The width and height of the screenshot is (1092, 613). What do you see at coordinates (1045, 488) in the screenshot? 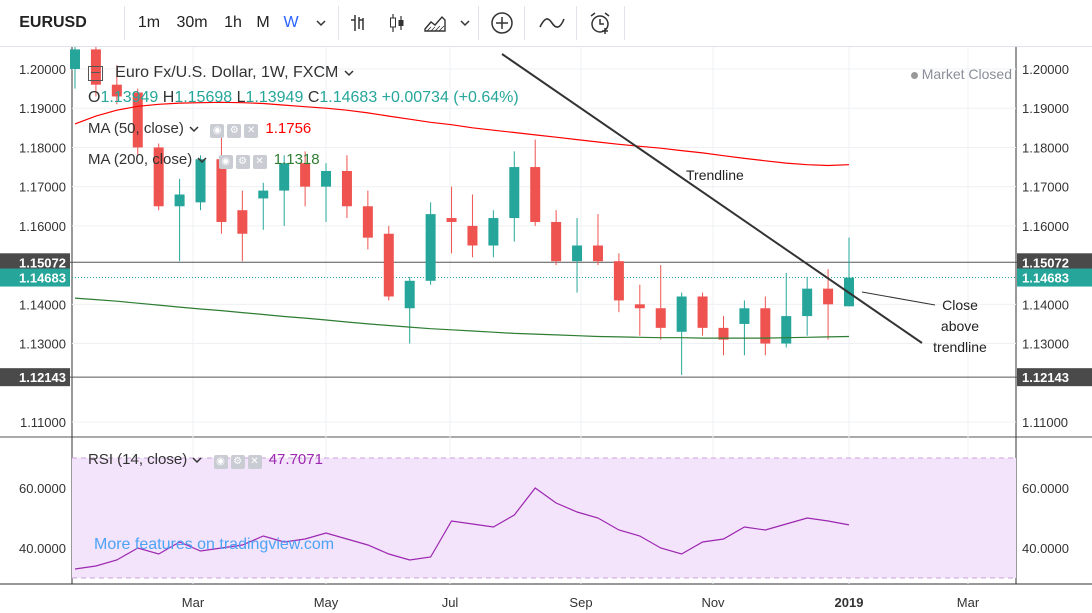
I see `rsi-tick-label-right: 60.0000` at bounding box center [1045, 488].